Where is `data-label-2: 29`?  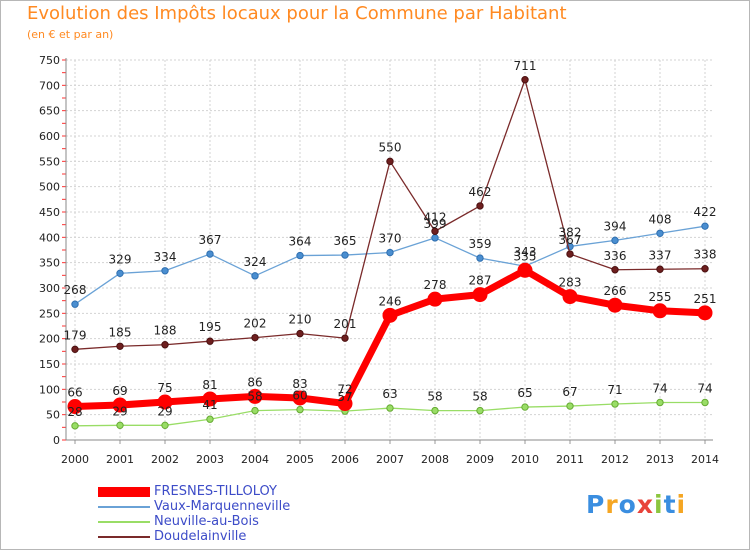 data-label-2: 29 is located at coordinates (119, 411).